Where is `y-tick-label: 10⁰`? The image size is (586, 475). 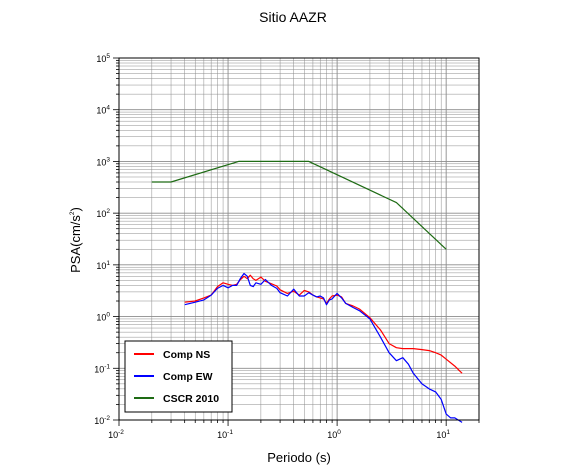
y-tick-label: 10⁰ is located at coordinates (103, 317).